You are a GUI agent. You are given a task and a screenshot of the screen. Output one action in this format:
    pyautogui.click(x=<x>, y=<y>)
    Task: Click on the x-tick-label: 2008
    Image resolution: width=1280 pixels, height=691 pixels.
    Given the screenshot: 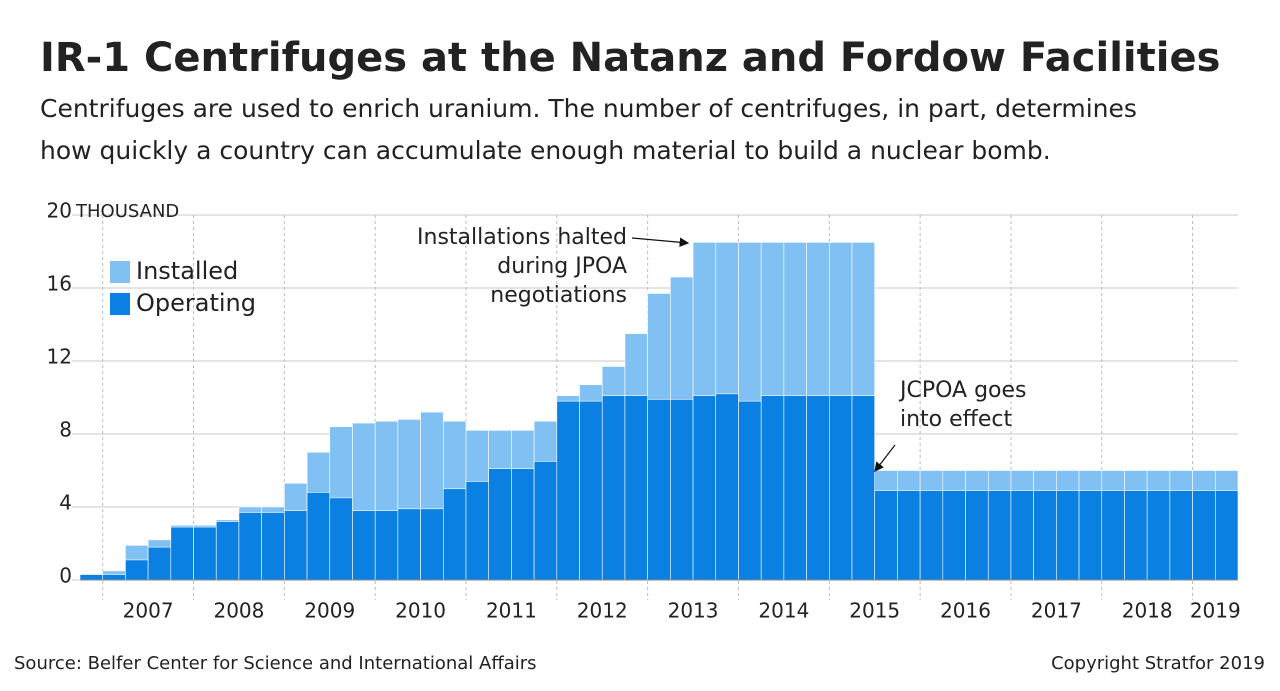 What is the action you would take?
    pyautogui.click(x=238, y=611)
    